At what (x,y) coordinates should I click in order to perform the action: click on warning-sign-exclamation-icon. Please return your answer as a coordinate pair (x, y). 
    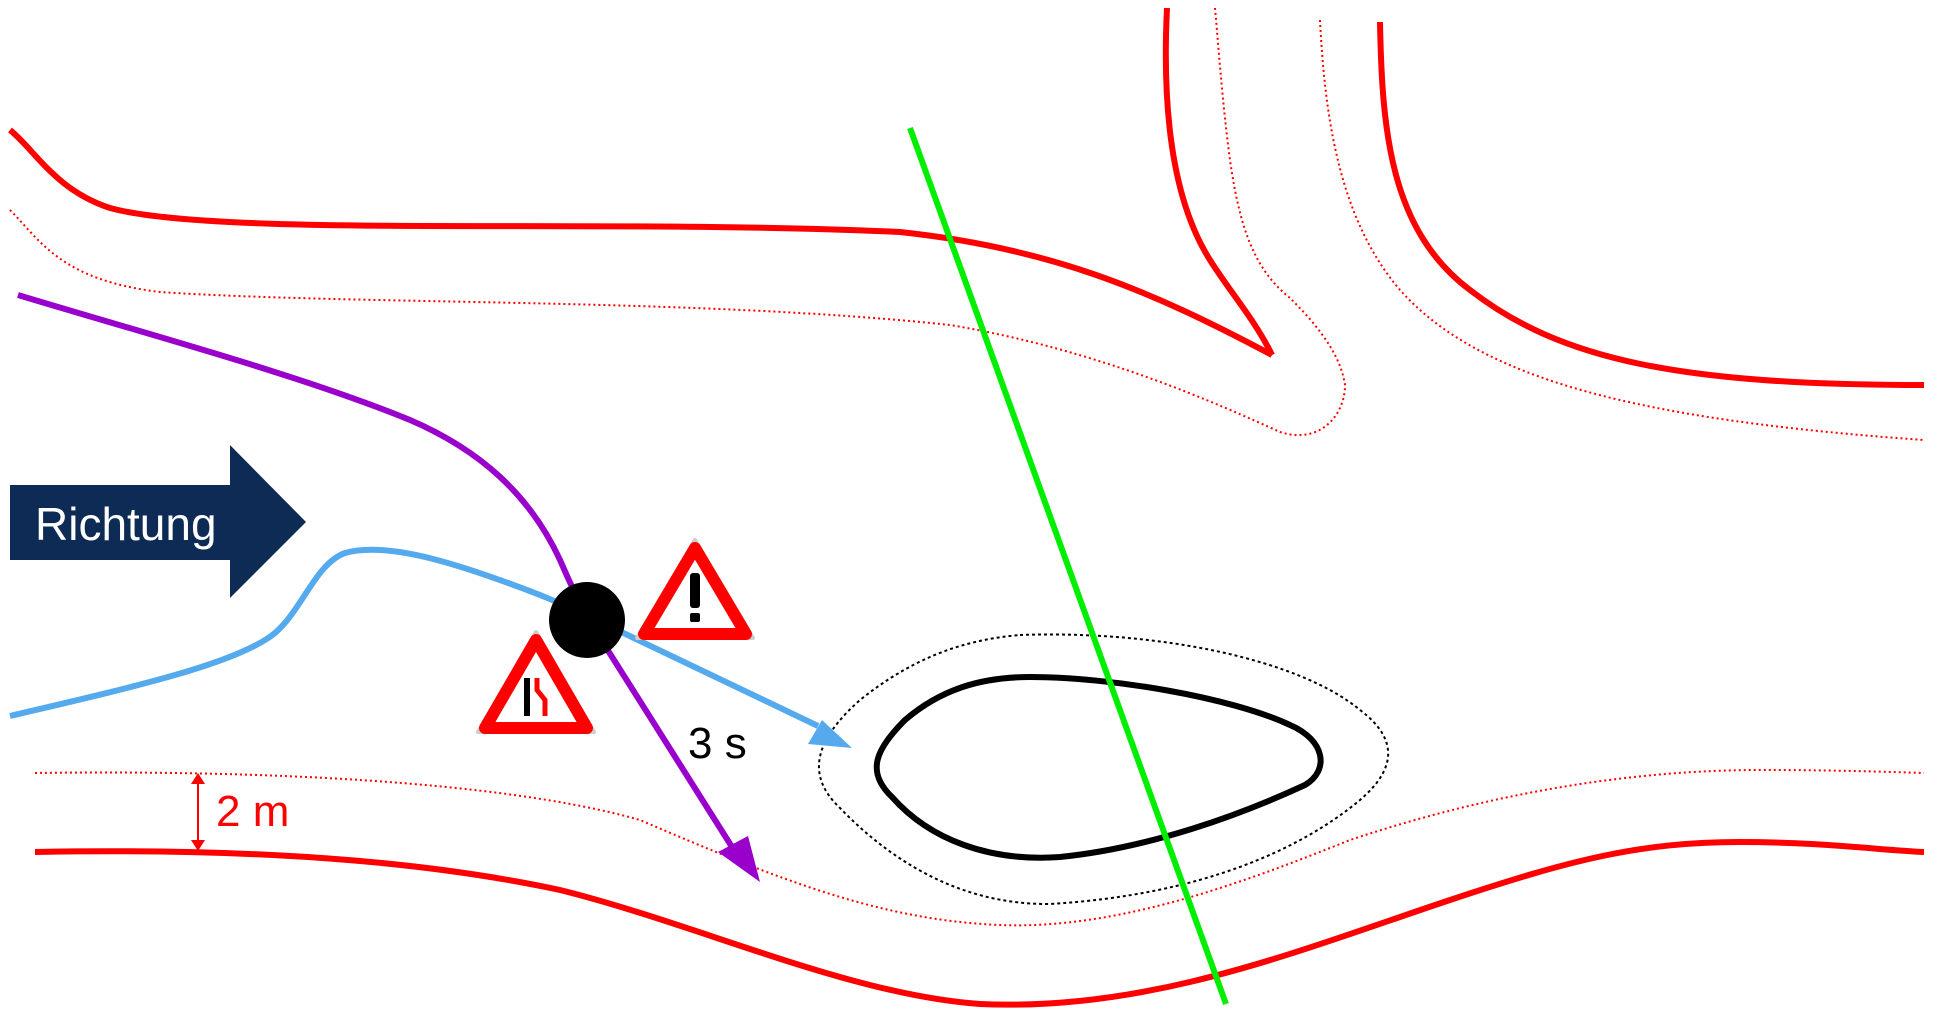
    Looking at the image, I should click on (695, 589).